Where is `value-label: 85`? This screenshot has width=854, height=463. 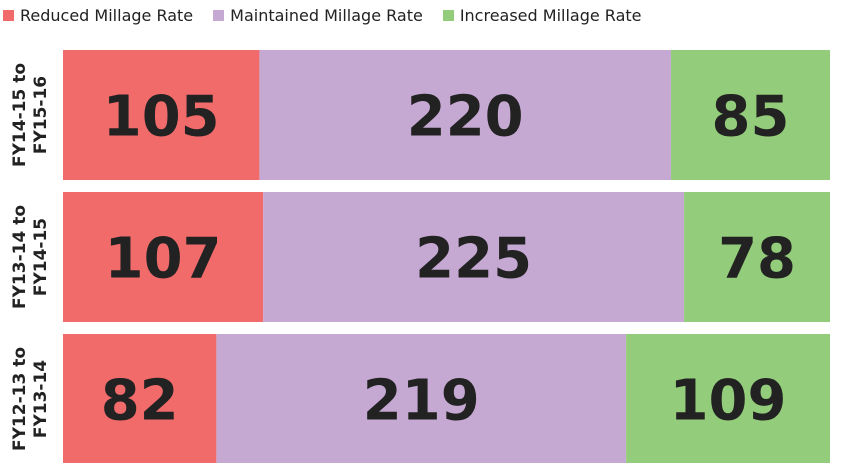 value-label: 85 is located at coordinates (751, 117).